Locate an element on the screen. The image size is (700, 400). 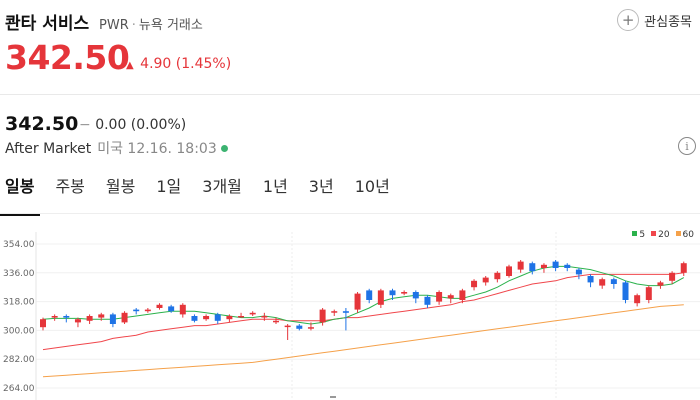
y-tick-label: 282.00 is located at coordinates (19, 360).